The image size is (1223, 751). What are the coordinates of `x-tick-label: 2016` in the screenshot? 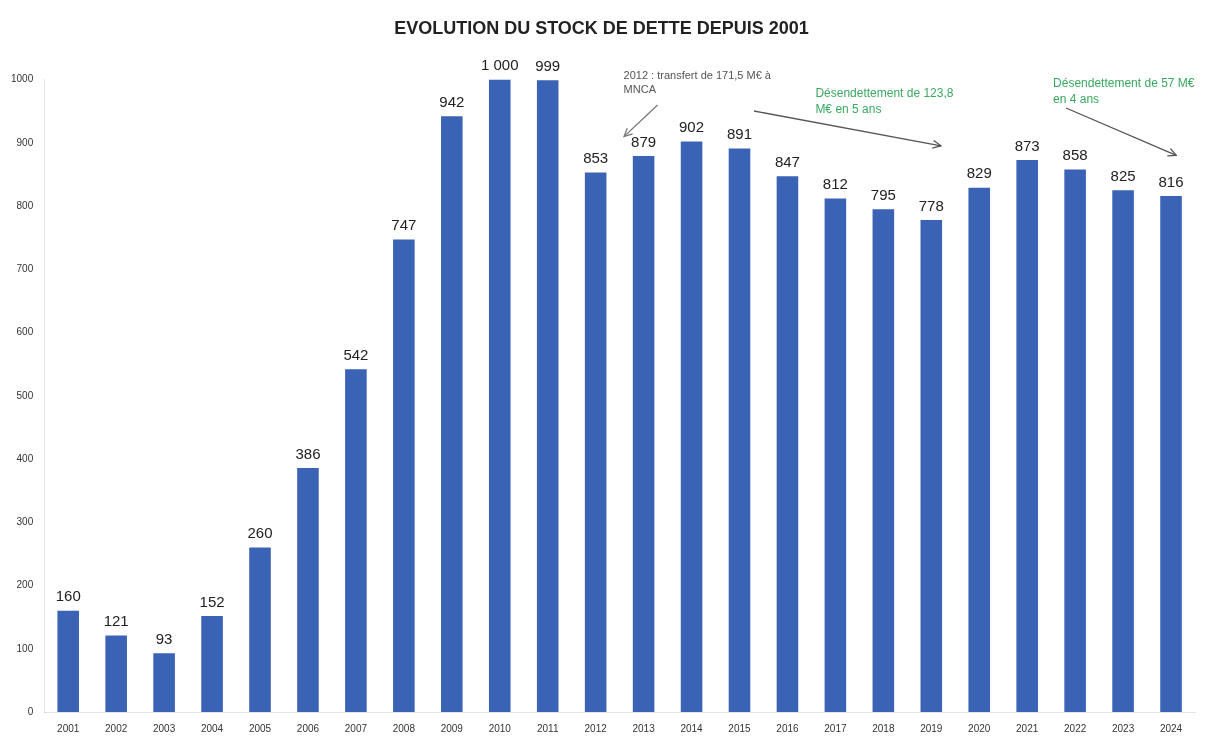 It's located at (787, 728).